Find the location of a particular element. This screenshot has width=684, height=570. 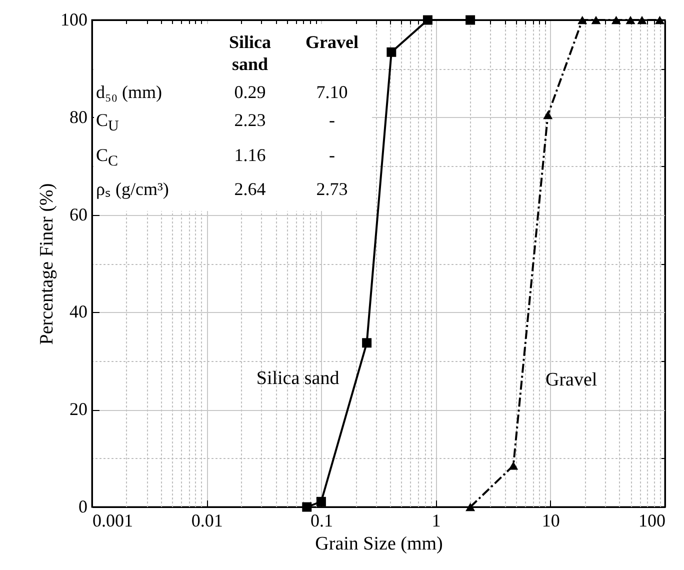

annotation: Silica sand is located at coordinates (250, 53).